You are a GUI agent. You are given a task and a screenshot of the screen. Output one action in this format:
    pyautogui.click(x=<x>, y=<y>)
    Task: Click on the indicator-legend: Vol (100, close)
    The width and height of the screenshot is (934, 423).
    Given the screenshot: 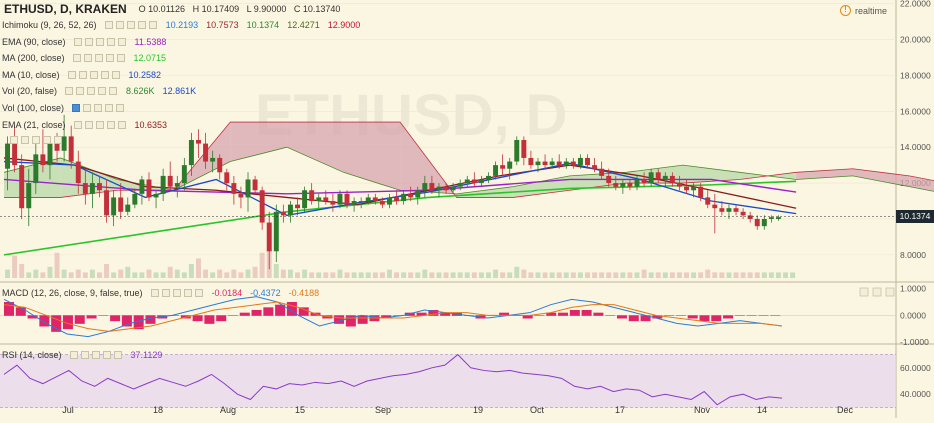 What is the action you would take?
    pyautogui.click(x=63, y=108)
    